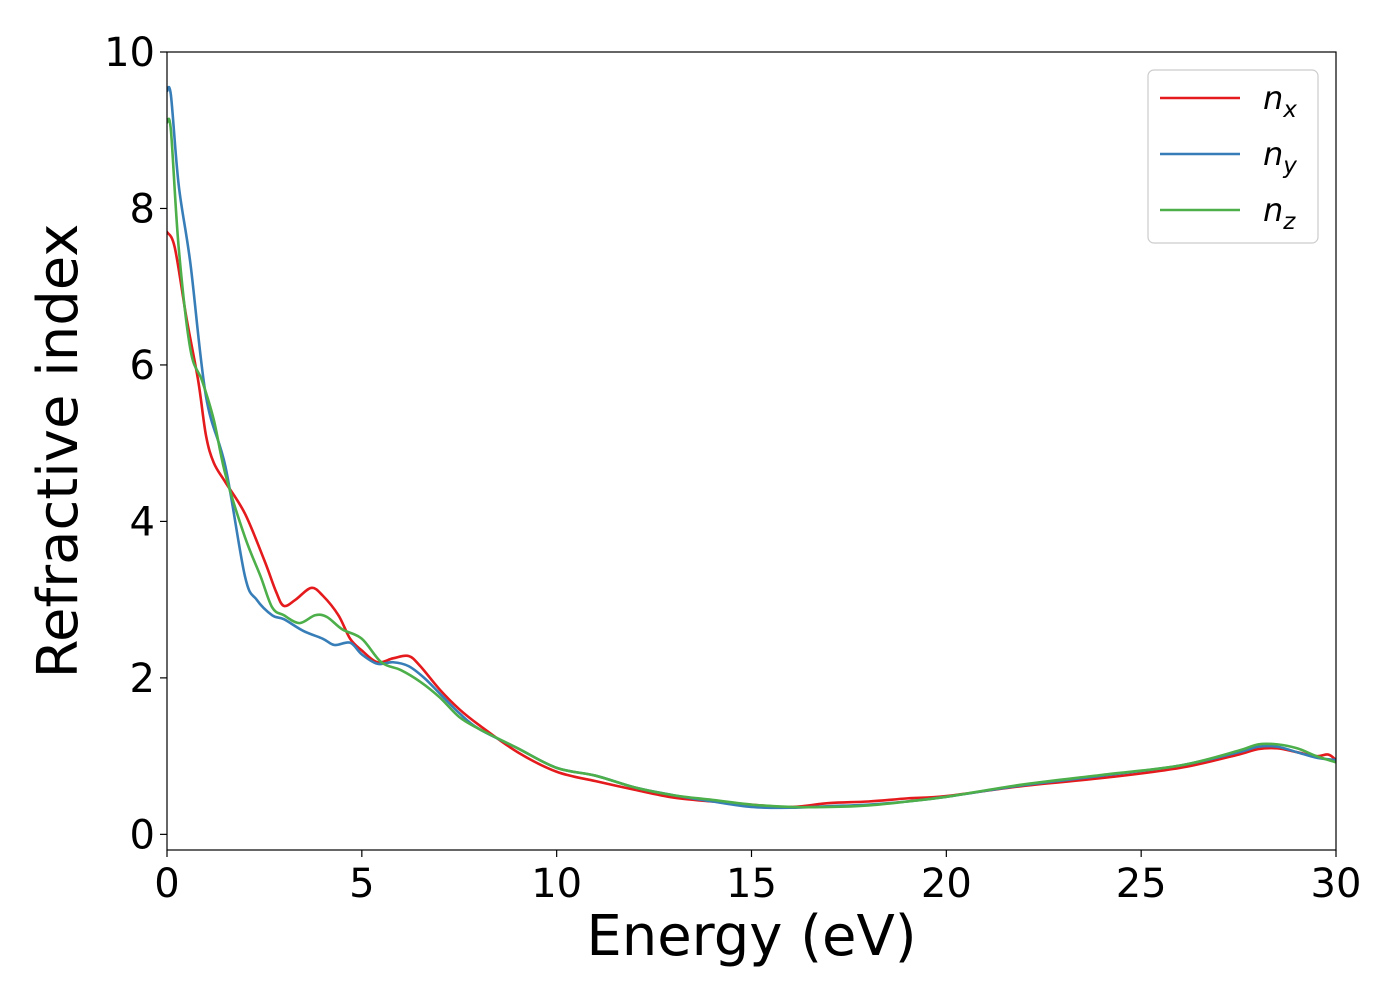 The height and width of the screenshot is (1000, 1400). I want to click on y-axis: 0 2 4 6 8 10, so click(135, 444).